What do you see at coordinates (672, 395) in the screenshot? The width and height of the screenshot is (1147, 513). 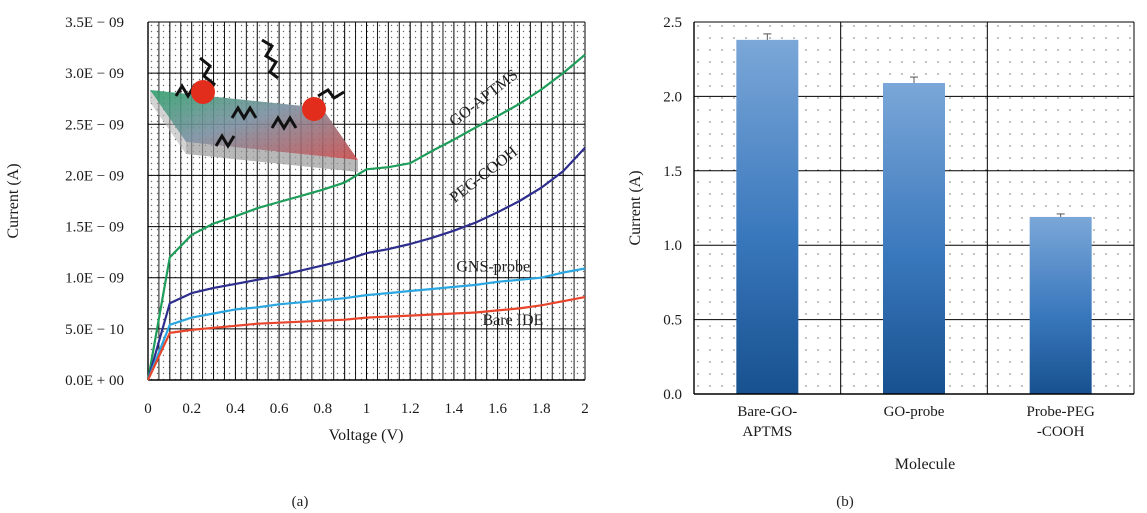 I see `y-tick-label: 0.0` at bounding box center [672, 395].